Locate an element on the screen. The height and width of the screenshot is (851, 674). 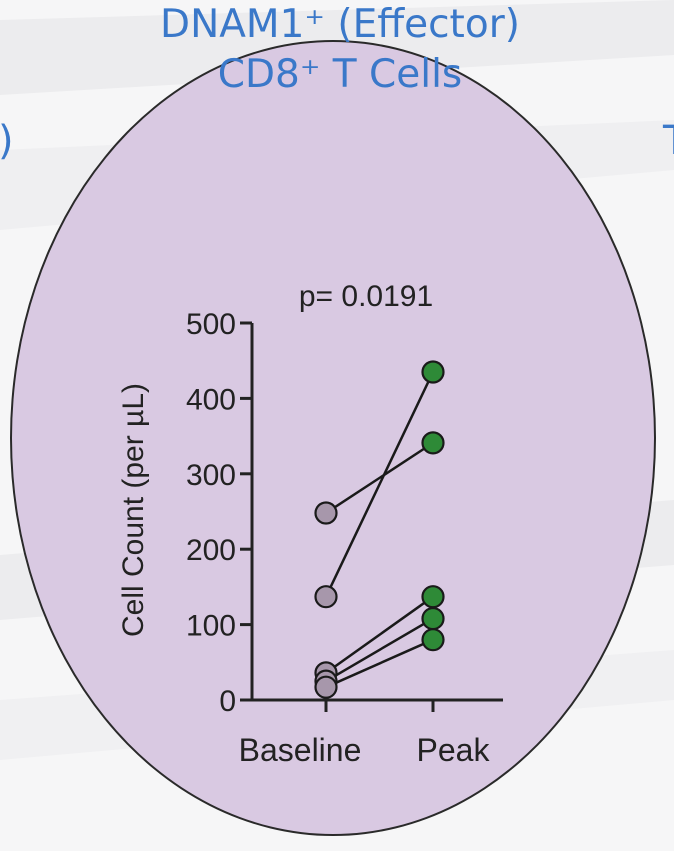
y-tick-label: 300 is located at coordinates (211, 475).